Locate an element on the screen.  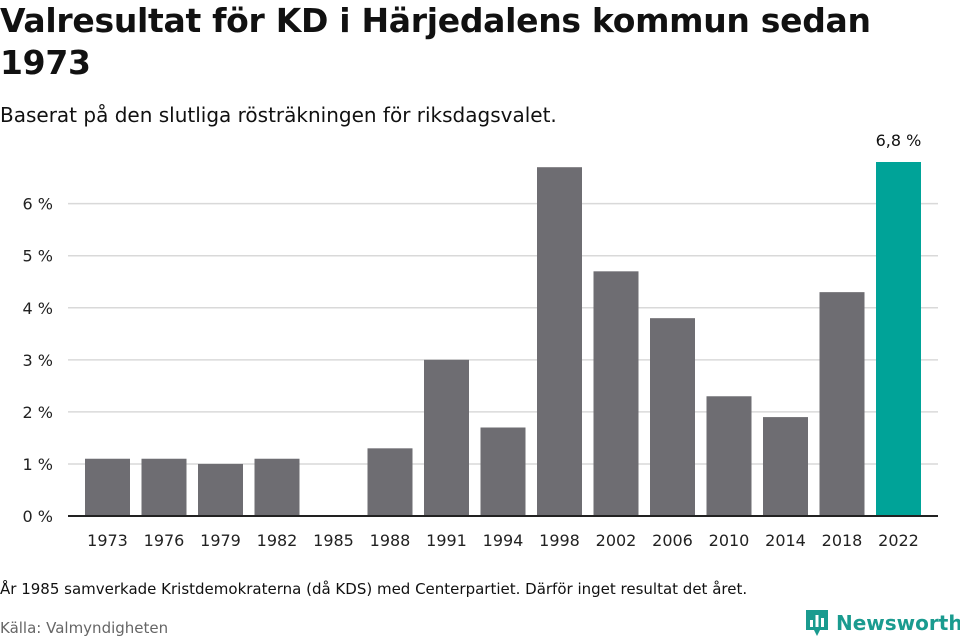
newsworthy-logo-icon is located at coordinates (817, 623).